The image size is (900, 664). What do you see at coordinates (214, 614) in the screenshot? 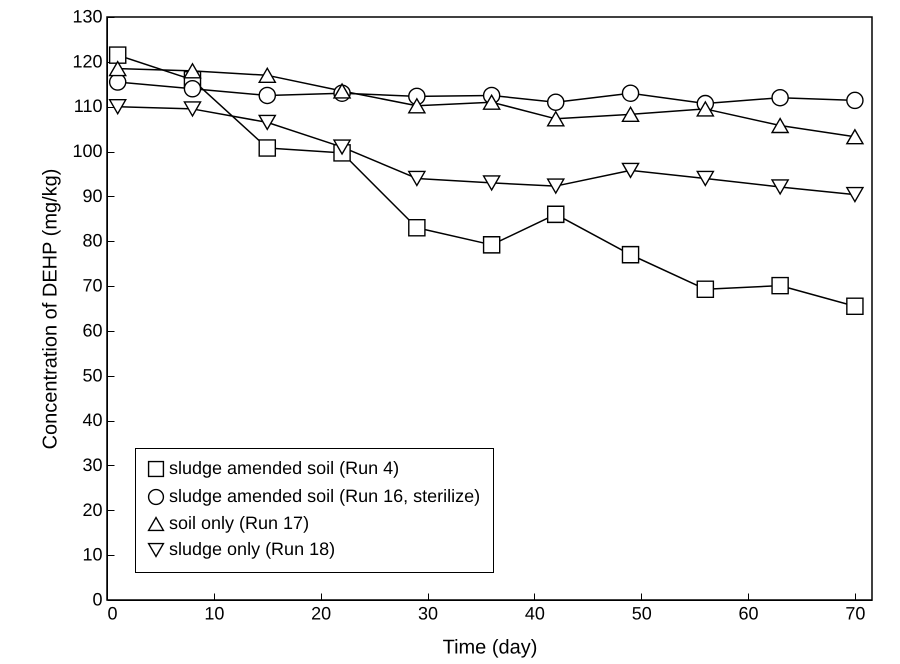
I see `x-tick-label: 10` at bounding box center [214, 614].